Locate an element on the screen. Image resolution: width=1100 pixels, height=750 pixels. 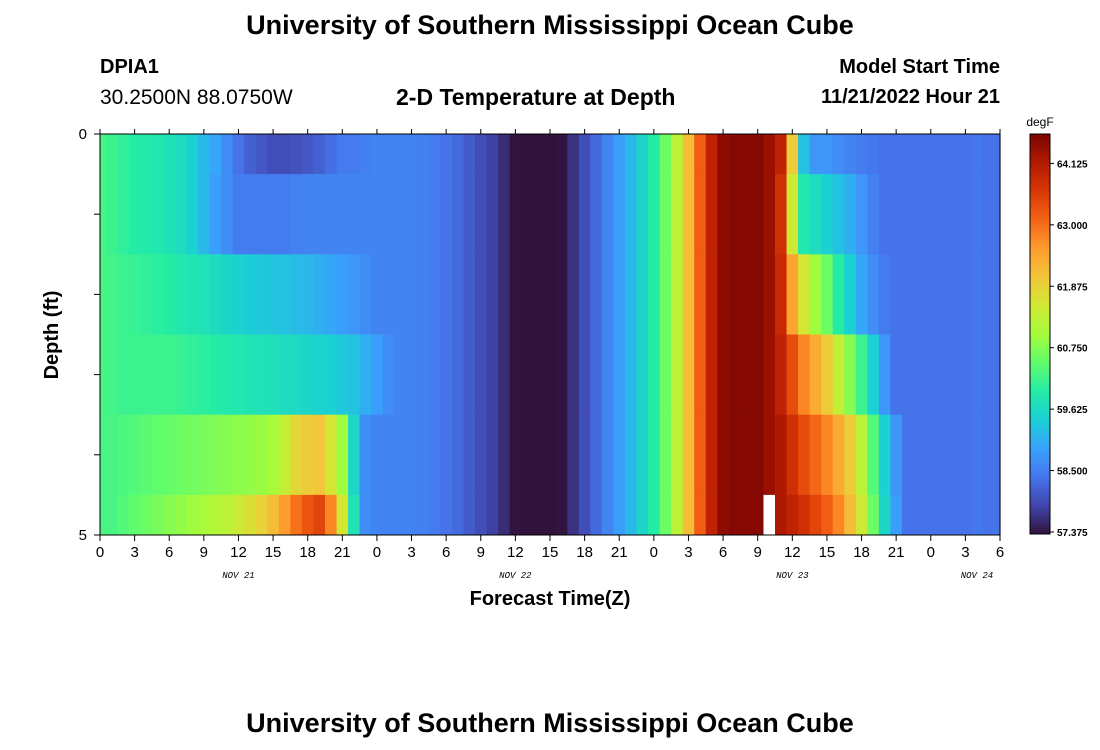
x-tick-label: 12 is located at coordinates (238, 552).